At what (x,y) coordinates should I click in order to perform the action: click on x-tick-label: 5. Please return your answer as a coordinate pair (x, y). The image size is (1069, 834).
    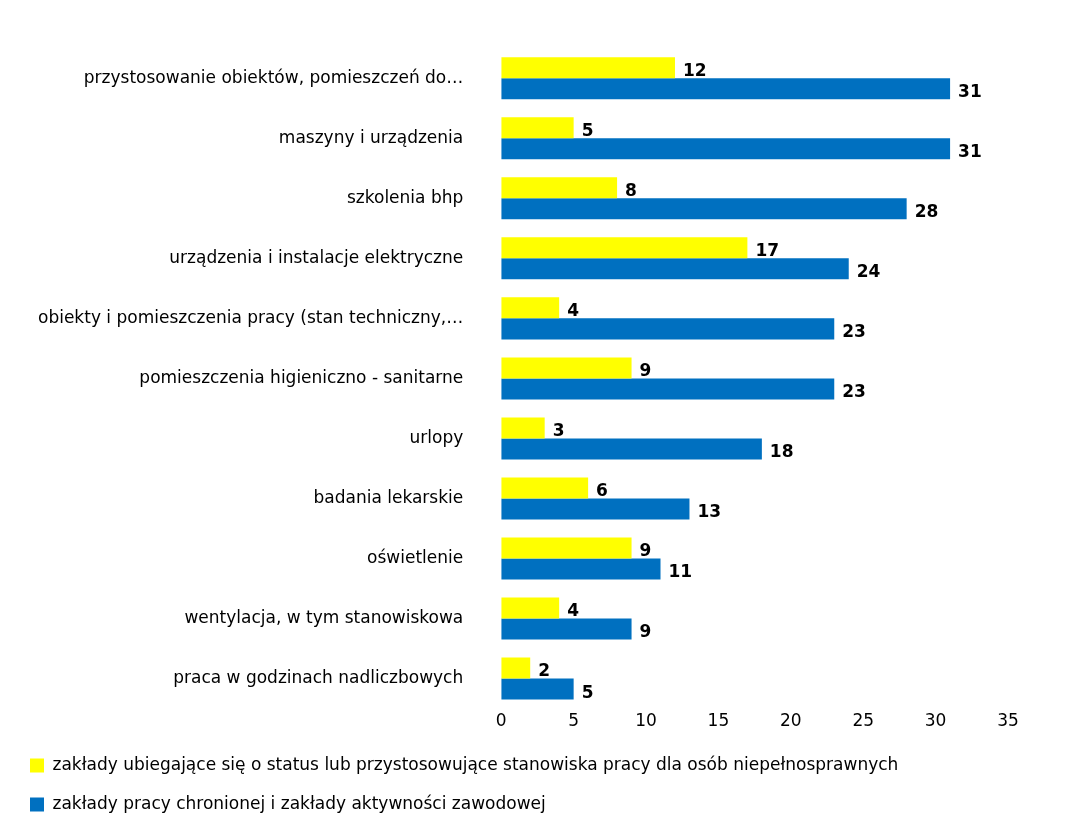
    Looking at the image, I should click on (574, 720).